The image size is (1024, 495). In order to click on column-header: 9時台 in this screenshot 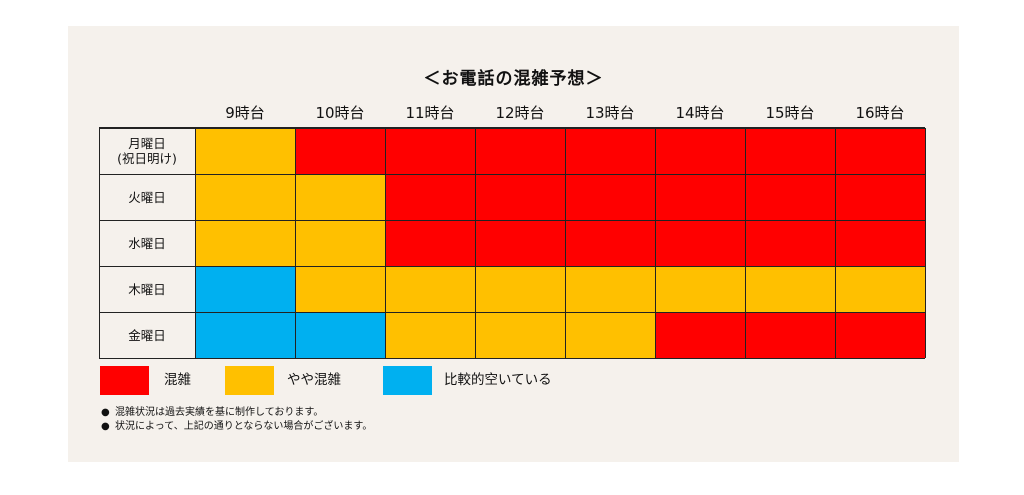, I will do `click(245, 113)`.